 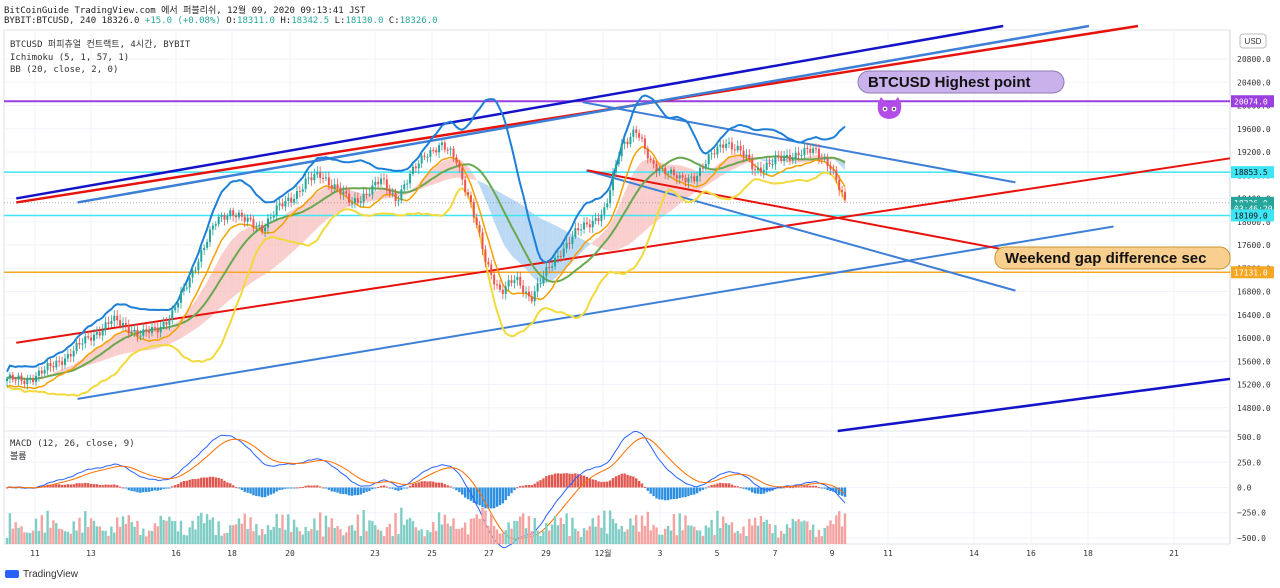 What do you see at coordinates (1254, 59) in the screenshot?
I see `y-tick-label: 20800.0` at bounding box center [1254, 59].